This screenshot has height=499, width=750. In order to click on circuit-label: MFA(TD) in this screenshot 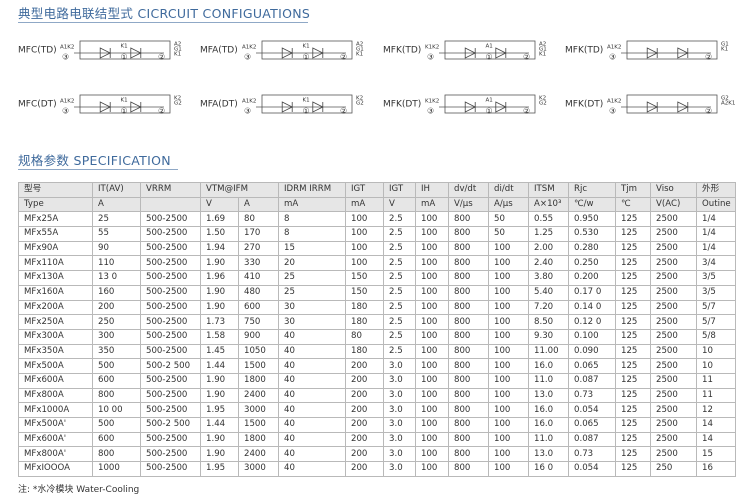, I will do `click(219, 51)`.